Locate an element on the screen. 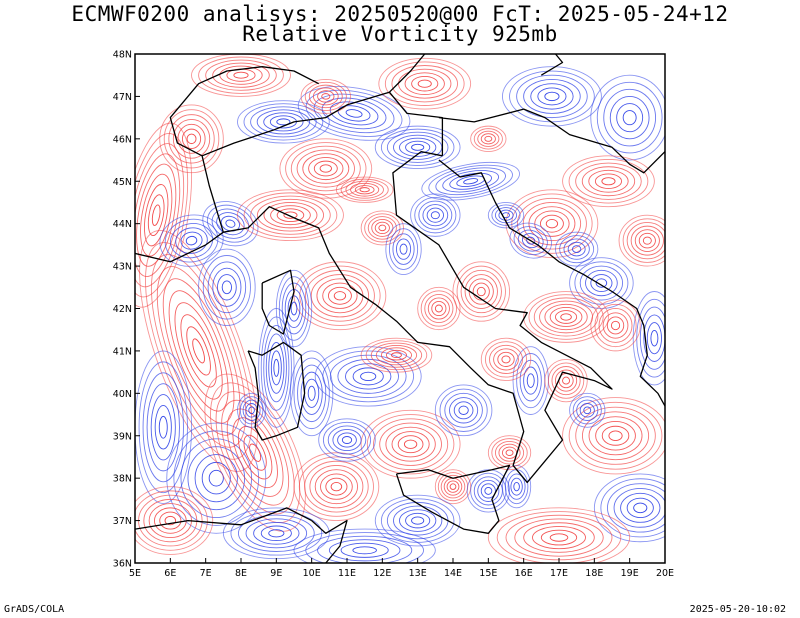 This screenshot has height=618, width=800. coastline-segment is located at coordinates (407, 73).